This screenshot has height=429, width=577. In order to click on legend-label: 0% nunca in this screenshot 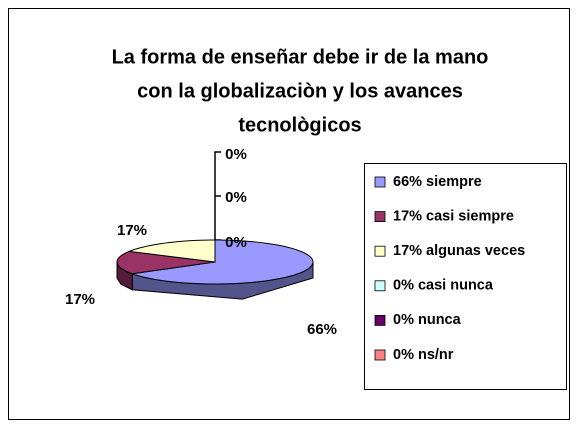, I will do `click(427, 320)`.